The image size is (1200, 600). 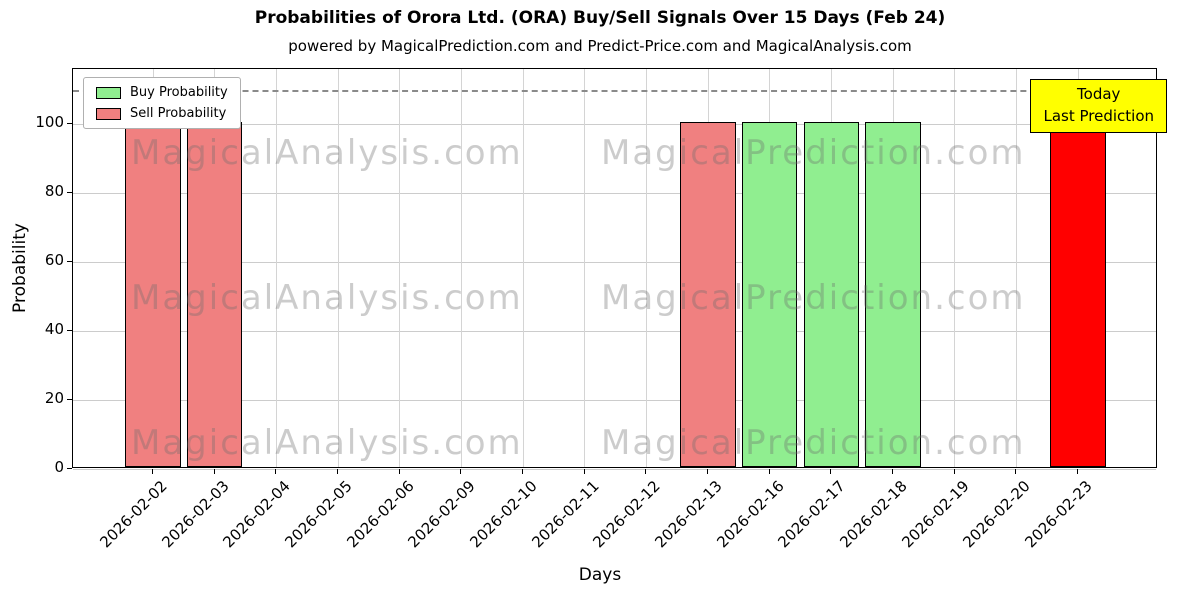 I want to click on legend-label-sell: Sell Probability, so click(x=178, y=113).